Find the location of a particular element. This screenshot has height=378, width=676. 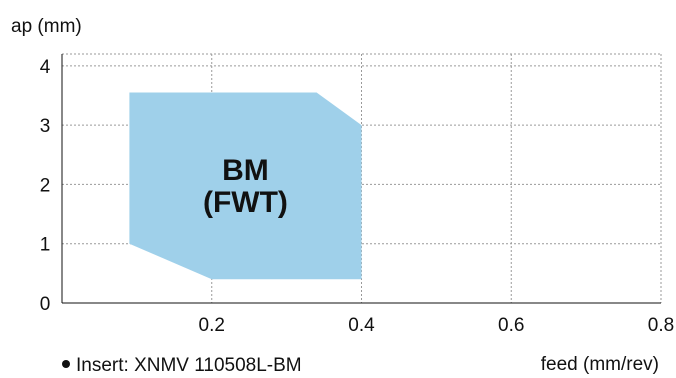

y-tick-label: 0 is located at coordinates (45, 304).